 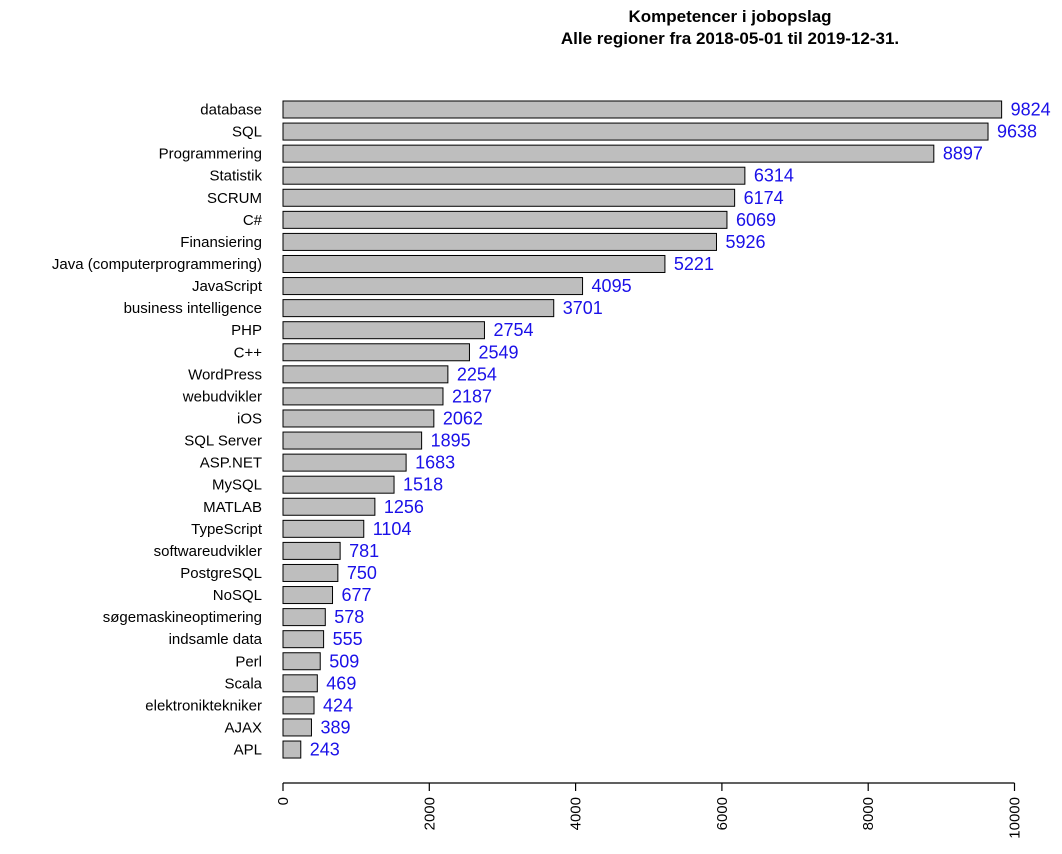 What do you see at coordinates (451, 441) in the screenshot?
I see `value-label: 1895` at bounding box center [451, 441].